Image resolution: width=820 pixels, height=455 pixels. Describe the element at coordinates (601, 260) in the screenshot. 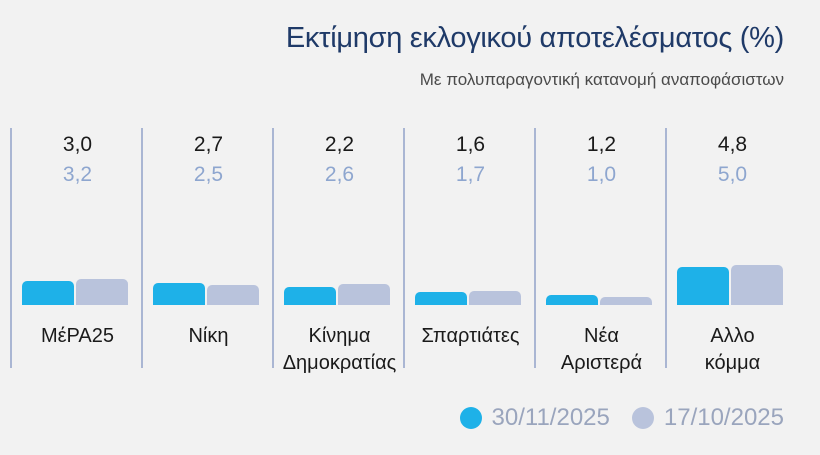

I see `category-group: 1,2 1,0 Νέα Αριστερά` at that location.